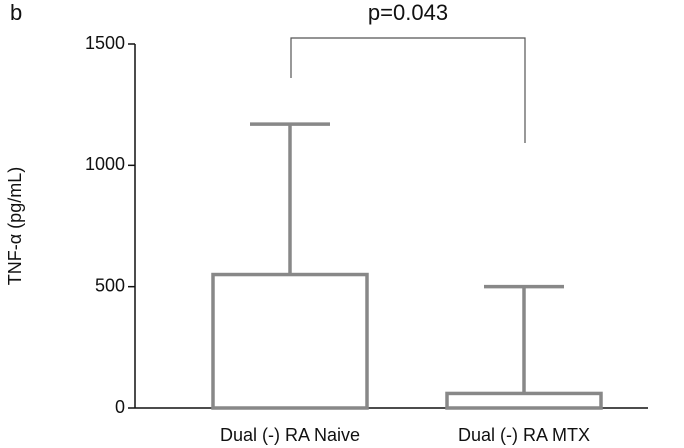 The height and width of the screenshot is (448, 684). Describe the element at coordinates (290, 435) in the screenshot. I see `x-tick-label: Dual (-) RA Naive` at that location.